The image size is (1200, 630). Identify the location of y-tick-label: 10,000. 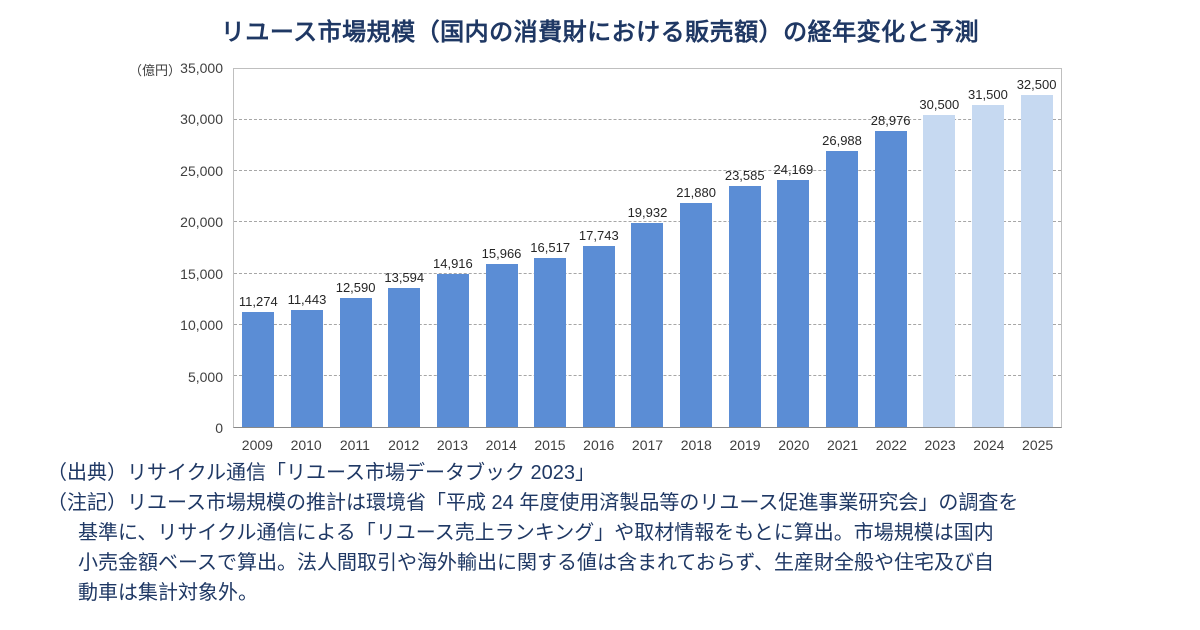
(201, 325).